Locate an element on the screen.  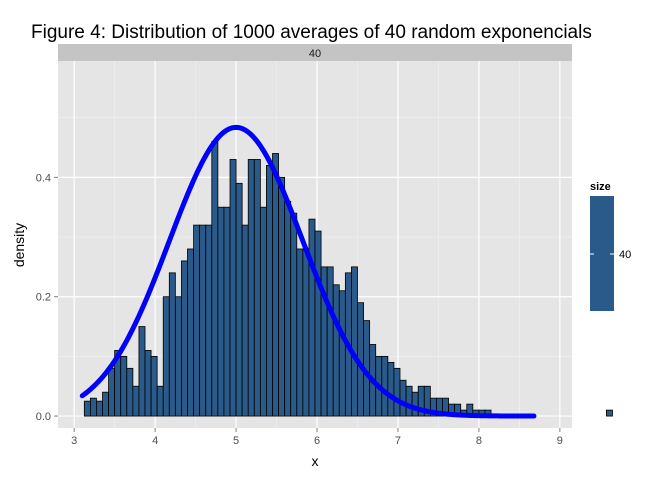
x-tick-label: 6 is located at coordinates (317, 441).